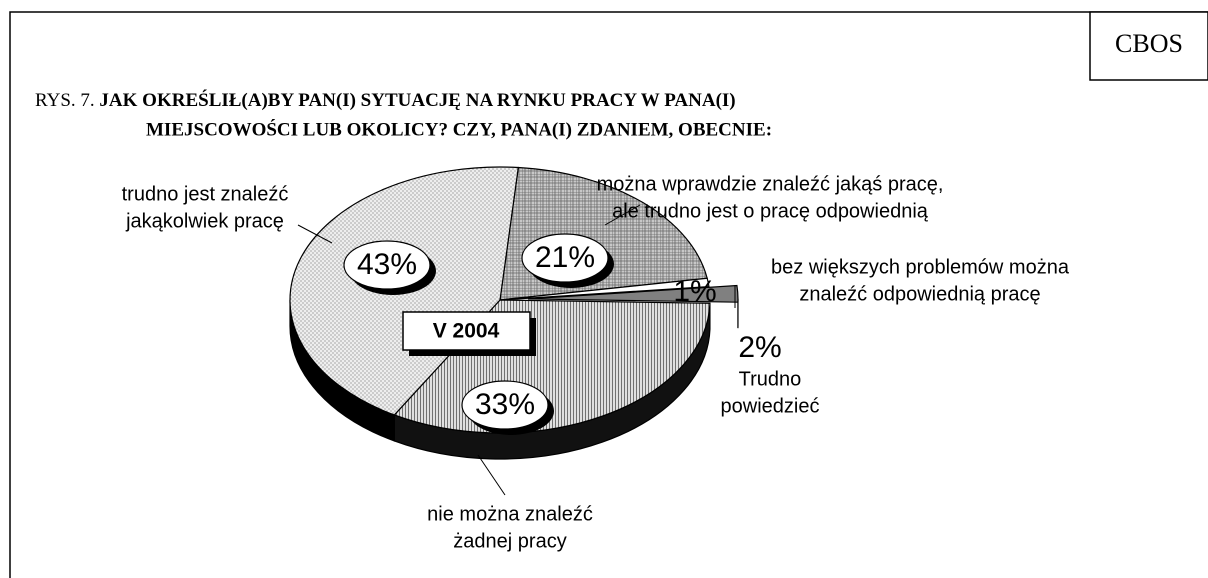 This screenshot has height=578, width=1208. What do you see at coordinates (770, 406) in the screenshot?
I see `category-label: powiedzieć` at bounding box center [770, 406].